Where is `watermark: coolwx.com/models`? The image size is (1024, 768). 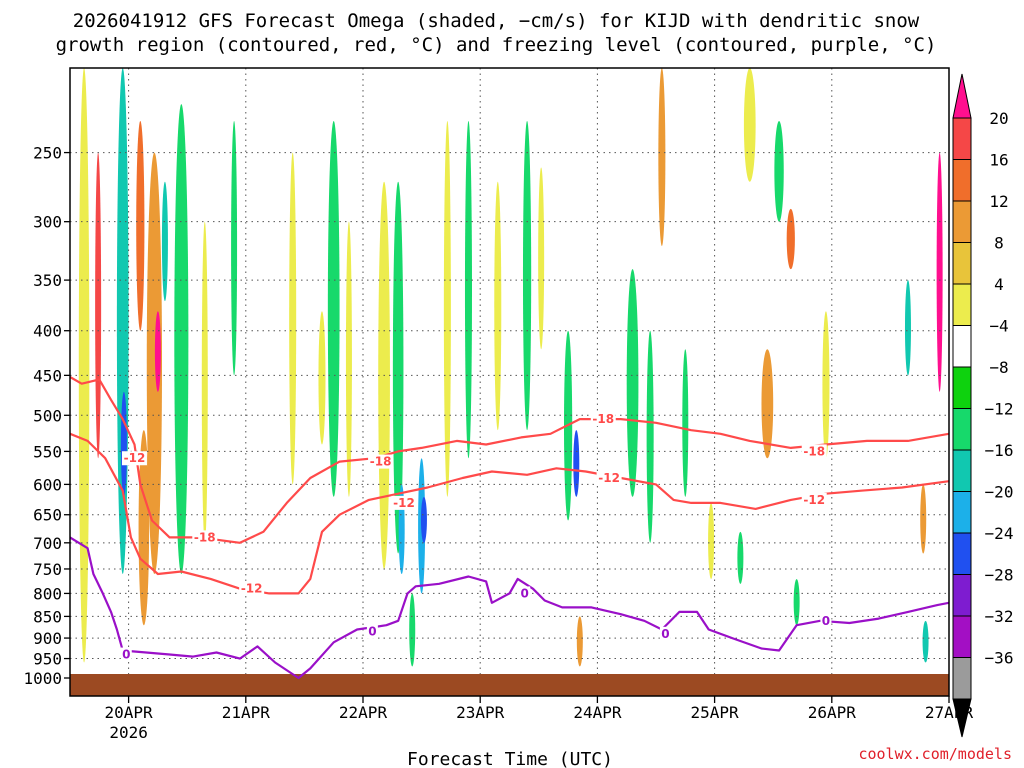 watermark: coolwx.com/models is located at coordinates (935, 754).